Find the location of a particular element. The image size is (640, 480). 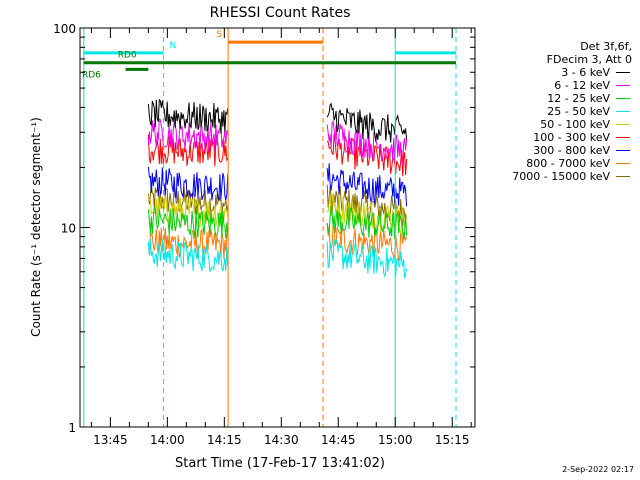

legend-entry-label: 100 - 300 keV is located at coordinates (571, 137).